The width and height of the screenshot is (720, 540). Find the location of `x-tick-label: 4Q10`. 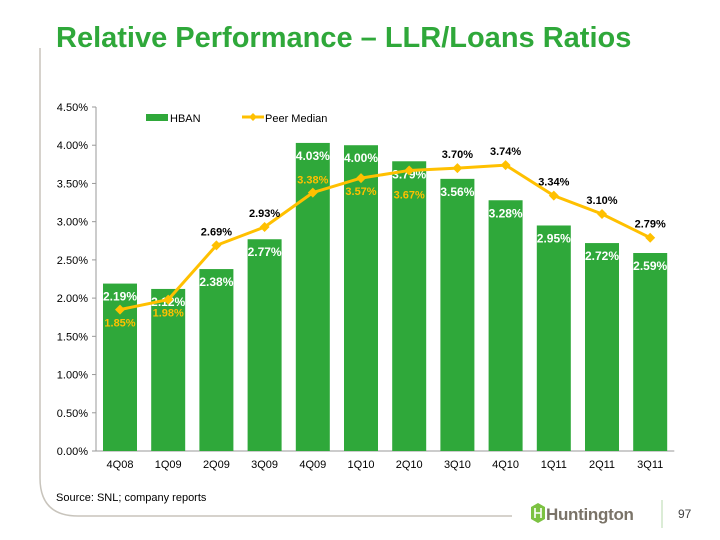

x-tick-label: 4Q10 is located at coordinates (505, 465).